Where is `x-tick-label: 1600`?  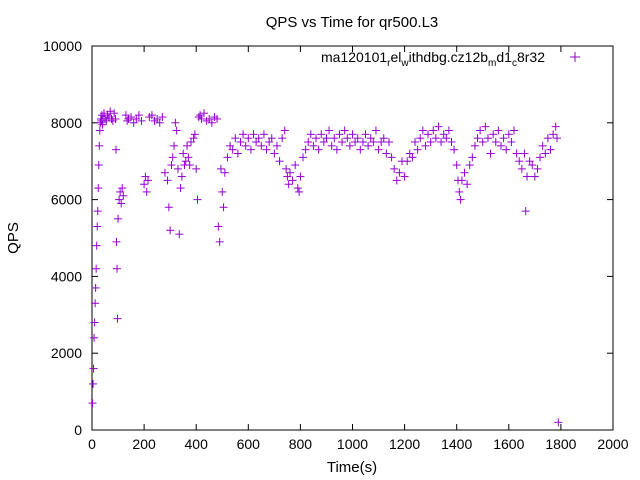 x-tick-label: 1600 is located at coordinates (508, 444).